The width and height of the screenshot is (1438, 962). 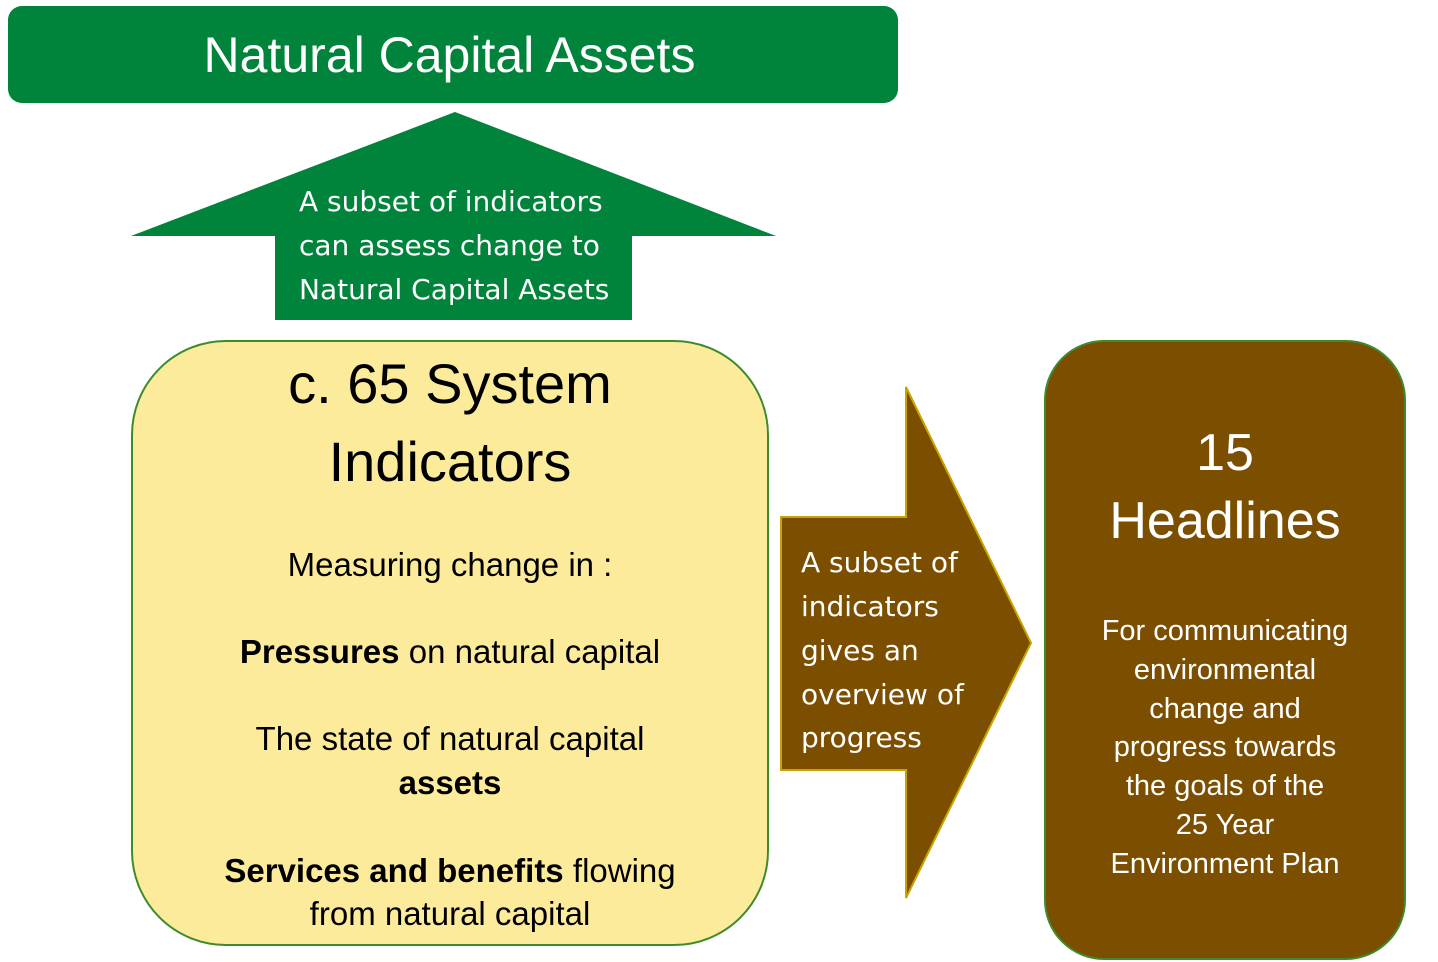 I want to click on up-arrow-text: A subset of indicators, so click(x=451, y=201).